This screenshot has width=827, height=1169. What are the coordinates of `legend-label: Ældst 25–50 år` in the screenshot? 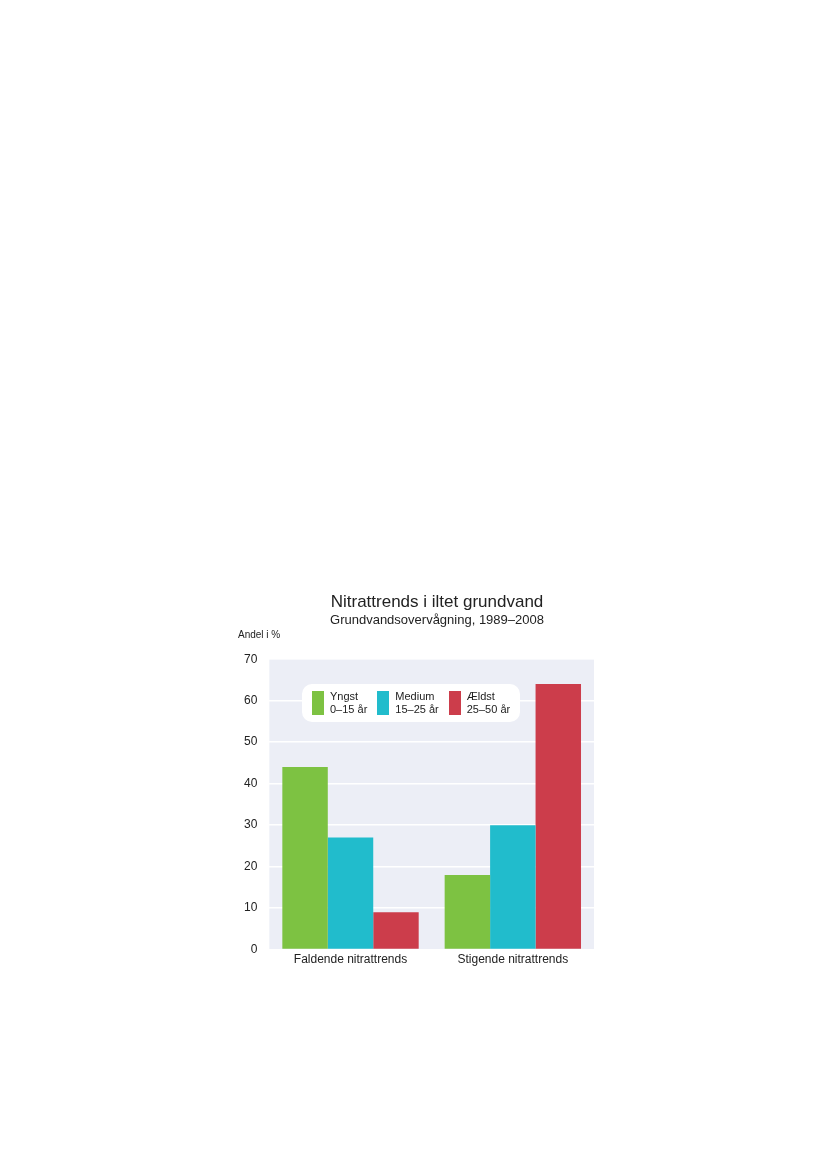 It's located at (488, 703).